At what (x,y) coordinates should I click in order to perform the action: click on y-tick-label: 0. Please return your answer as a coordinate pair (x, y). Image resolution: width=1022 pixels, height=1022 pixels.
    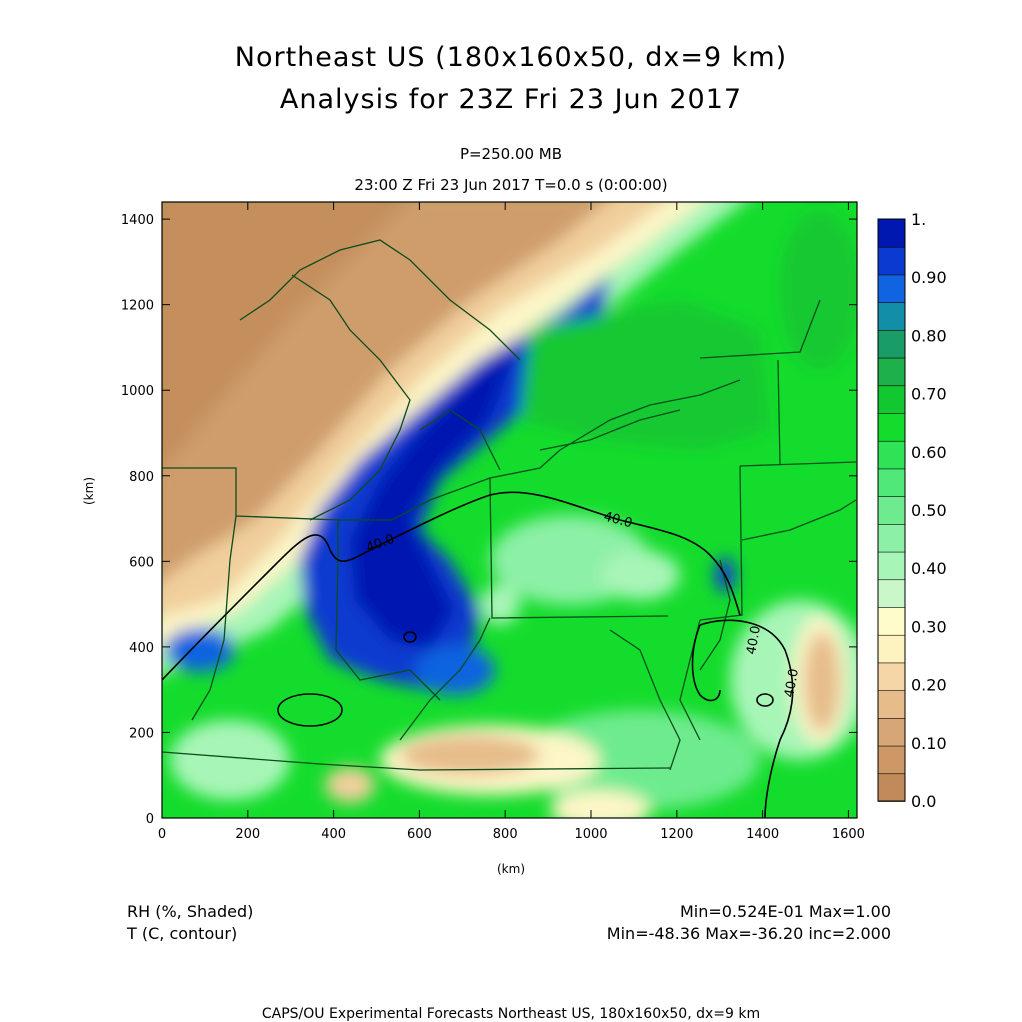
    Looking at the image, I should click on (150, 819).